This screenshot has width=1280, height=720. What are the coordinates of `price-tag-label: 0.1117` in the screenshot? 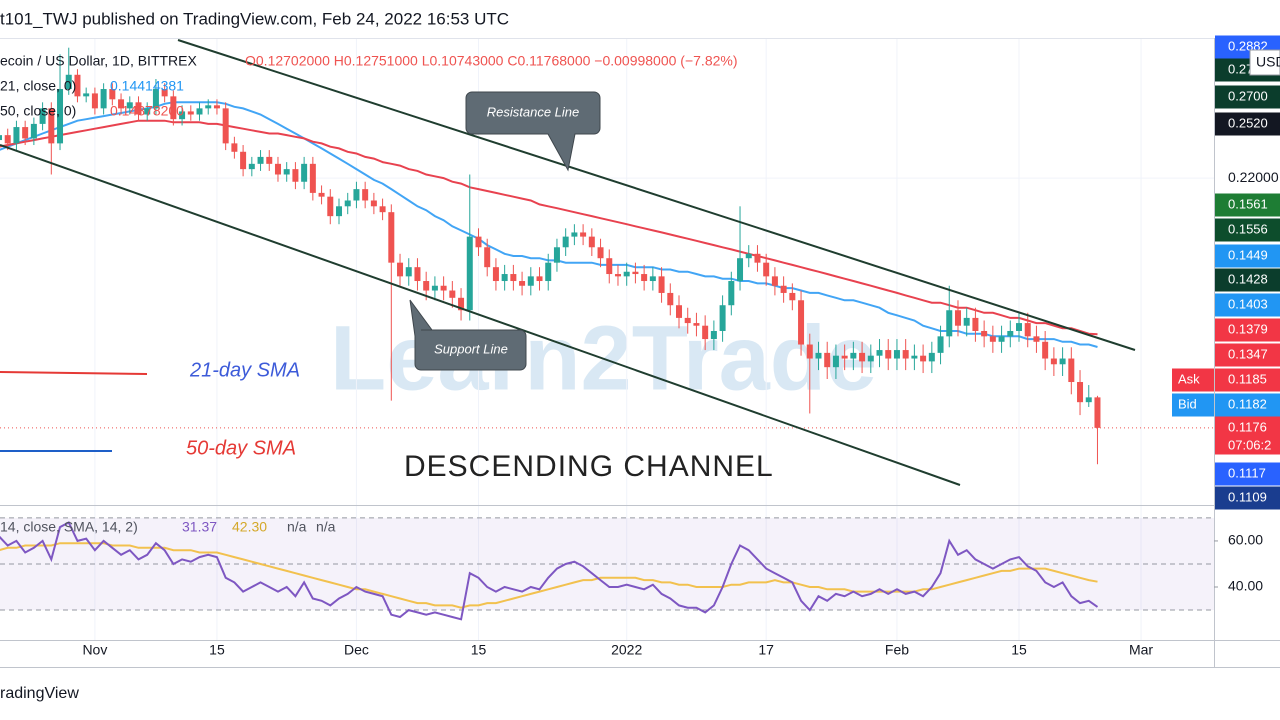 It's located at (1247, 472).